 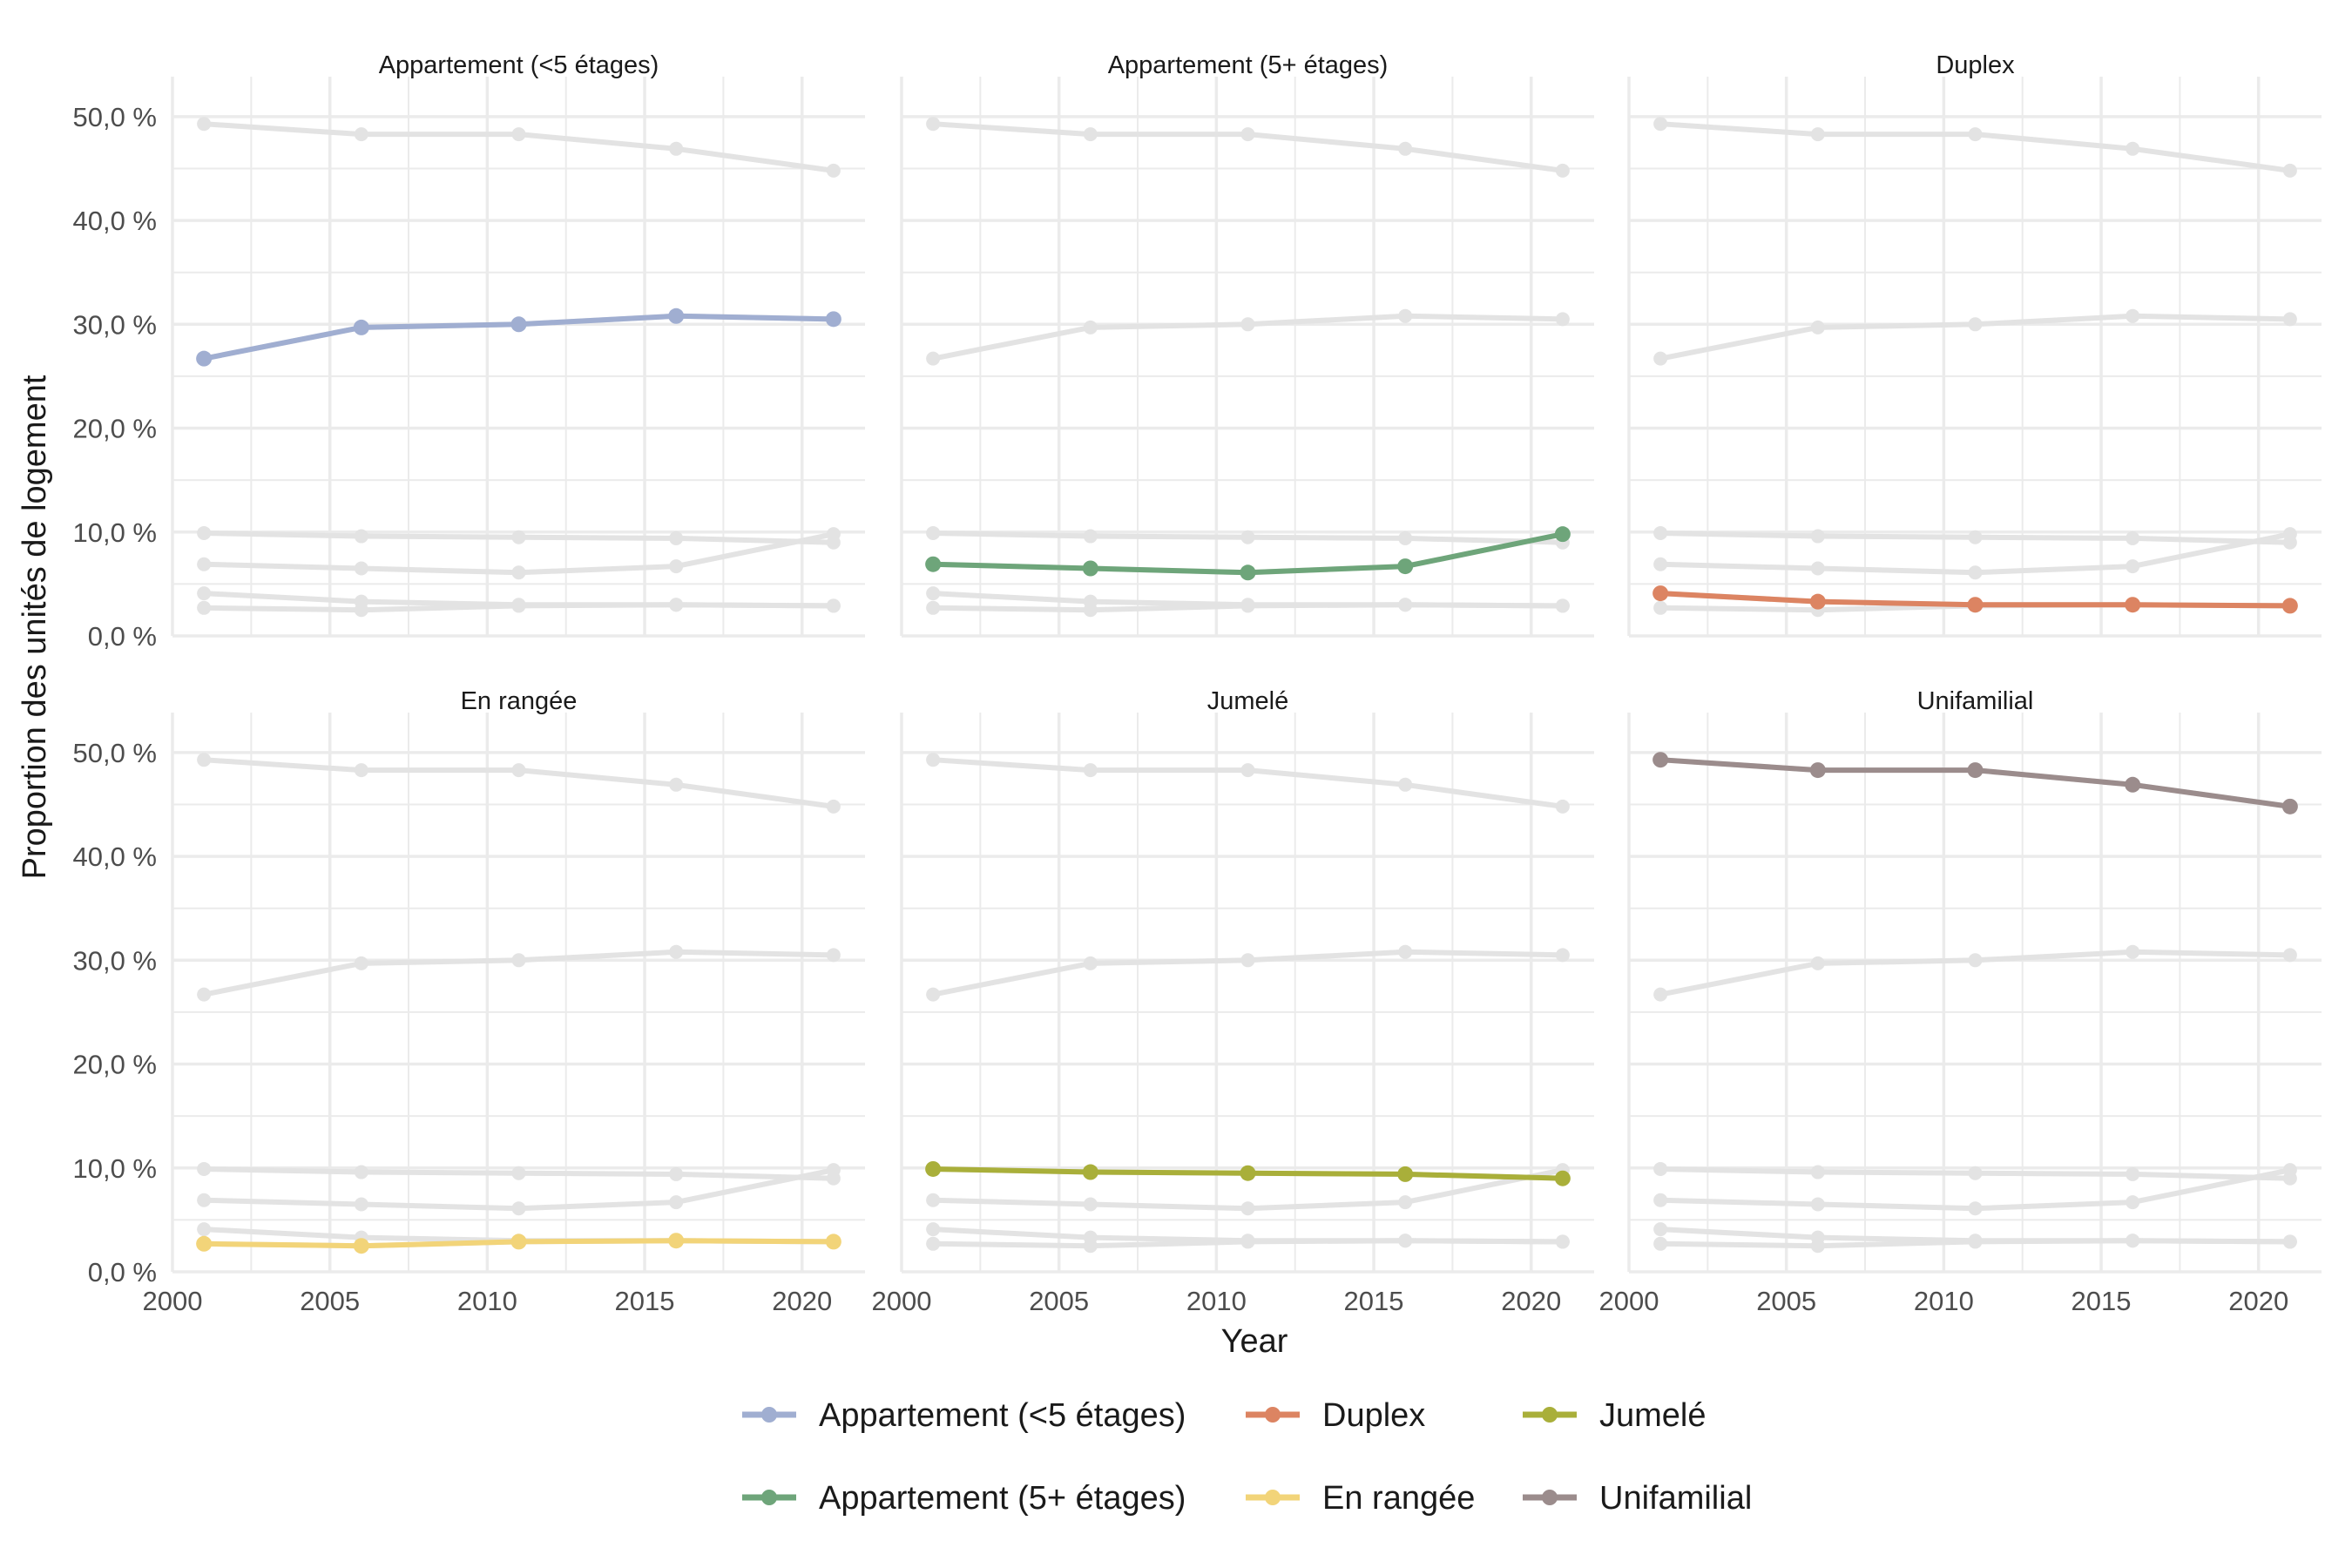 I want to click on facet-panel: Appartement (<5 étages), so click(x=518, y=344).